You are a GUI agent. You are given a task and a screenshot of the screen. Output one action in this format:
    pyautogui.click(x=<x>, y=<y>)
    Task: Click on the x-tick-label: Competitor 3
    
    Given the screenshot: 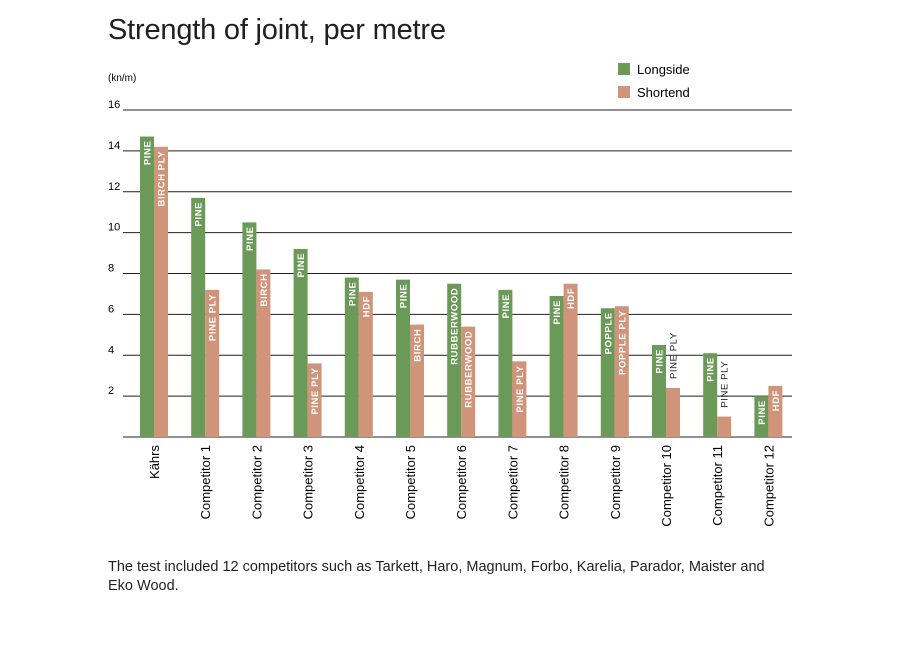 What is the action you would take?
    pyautogui.click(x=308, y=482)
    